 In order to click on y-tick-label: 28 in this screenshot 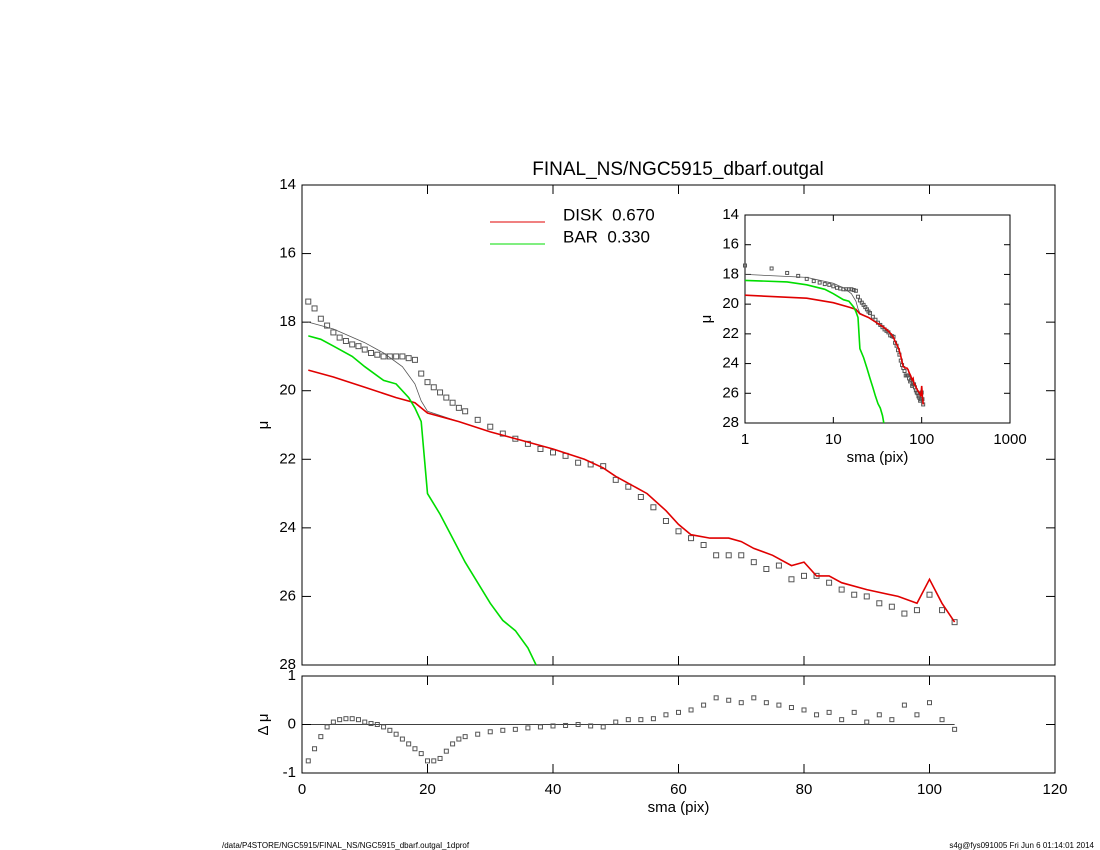, I will do `click(287, 664)`.